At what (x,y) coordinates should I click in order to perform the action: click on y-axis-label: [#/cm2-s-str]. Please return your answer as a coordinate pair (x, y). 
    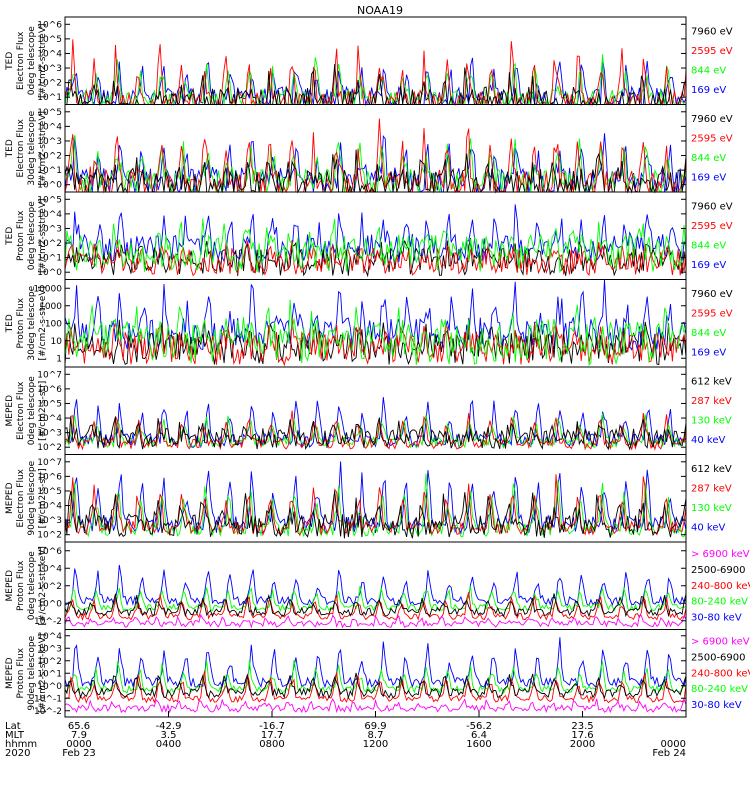
    Looking at the image, I should click on (43, 411).